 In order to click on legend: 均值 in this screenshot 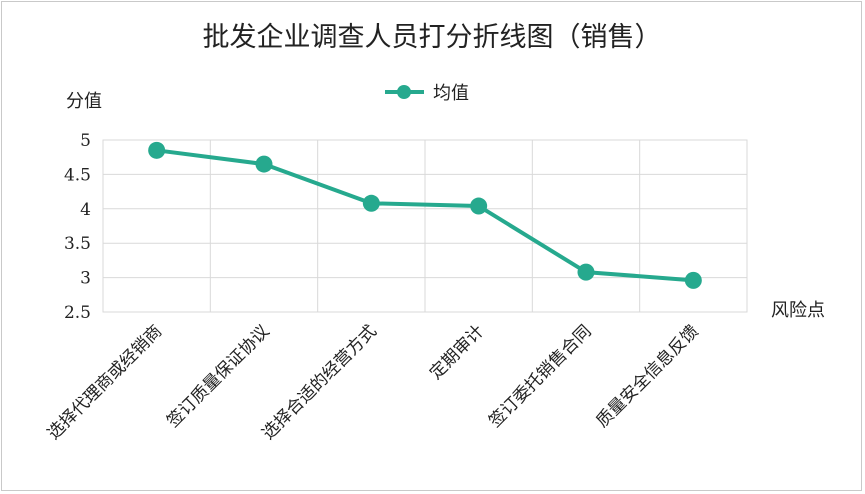, I will do `click(427, 93)`.